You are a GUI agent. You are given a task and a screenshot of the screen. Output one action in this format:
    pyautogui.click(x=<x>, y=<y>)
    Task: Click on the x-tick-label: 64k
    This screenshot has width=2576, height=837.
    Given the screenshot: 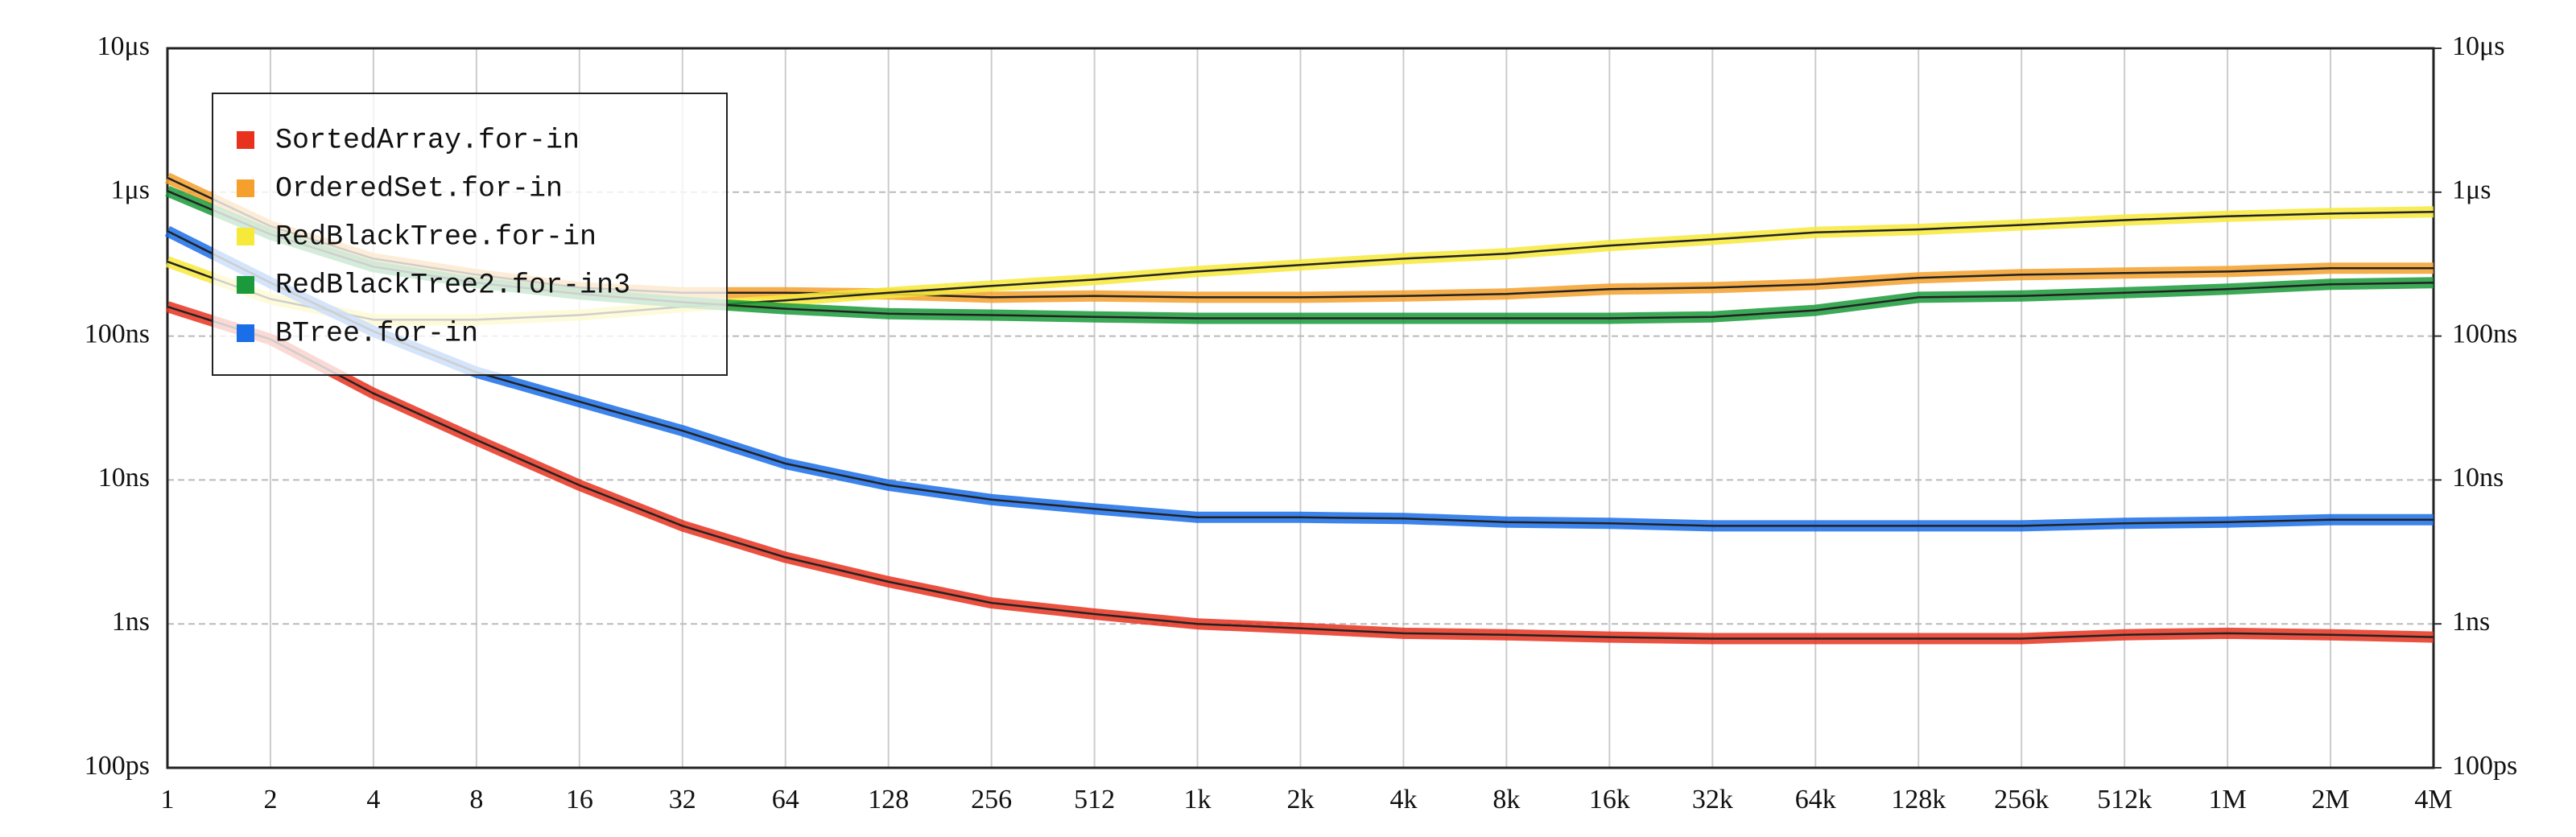 What is the action you would take?
    pyautogui.click(x=1815, y=799)
    